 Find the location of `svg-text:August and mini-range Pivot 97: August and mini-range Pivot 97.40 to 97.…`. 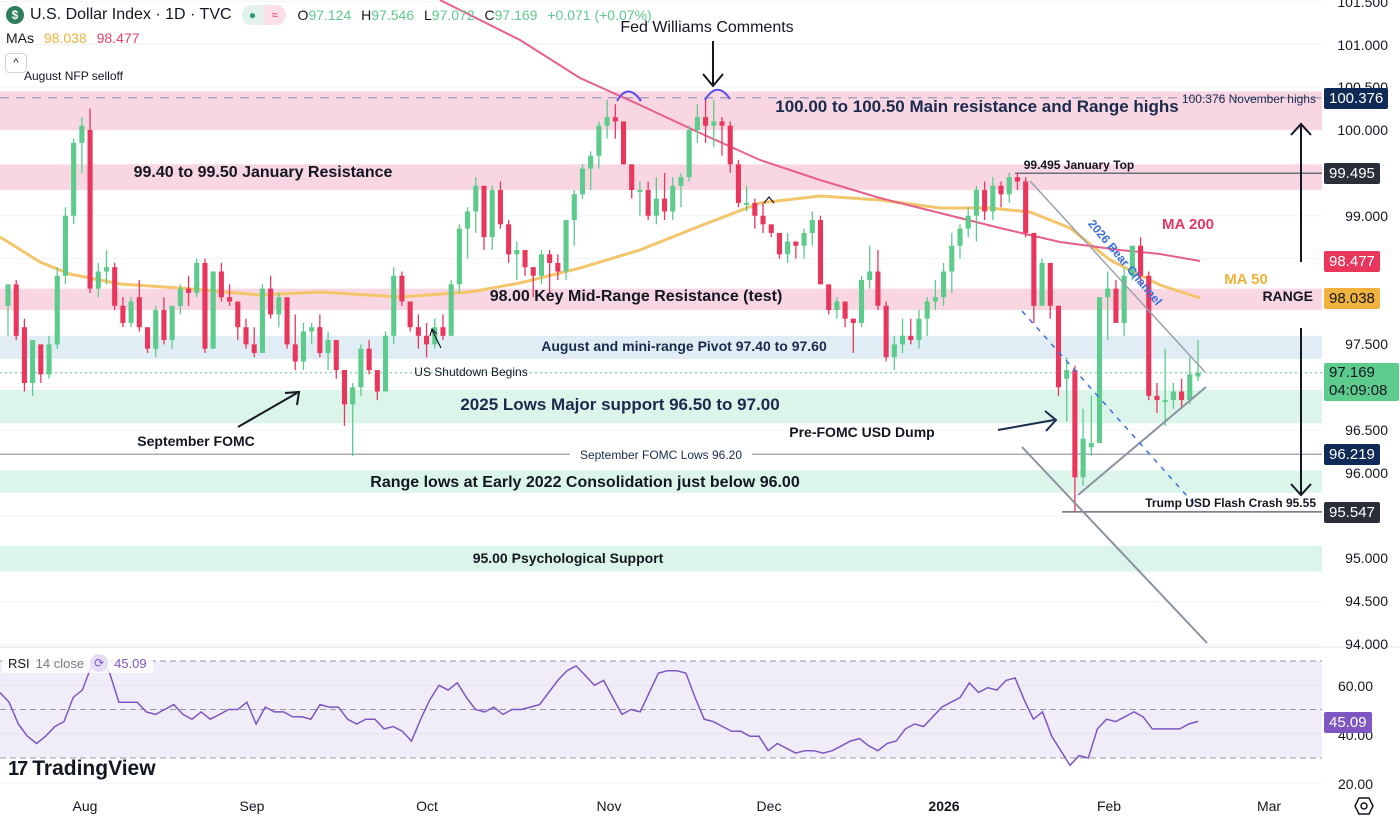

svg-text:August and mini-range Pivot 97: August and mini-range Pivot 97.40 to 97.… is located at coordinates (684, 346).